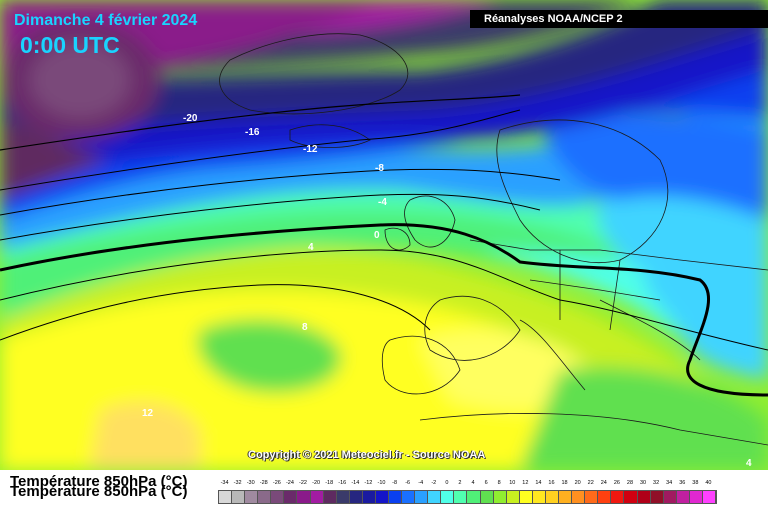  What do you see at coordinates (99, 491) in the screenshot?
I see `legend-title-echo: Température 850hPa (°C)` at bounding box center [99, 491].